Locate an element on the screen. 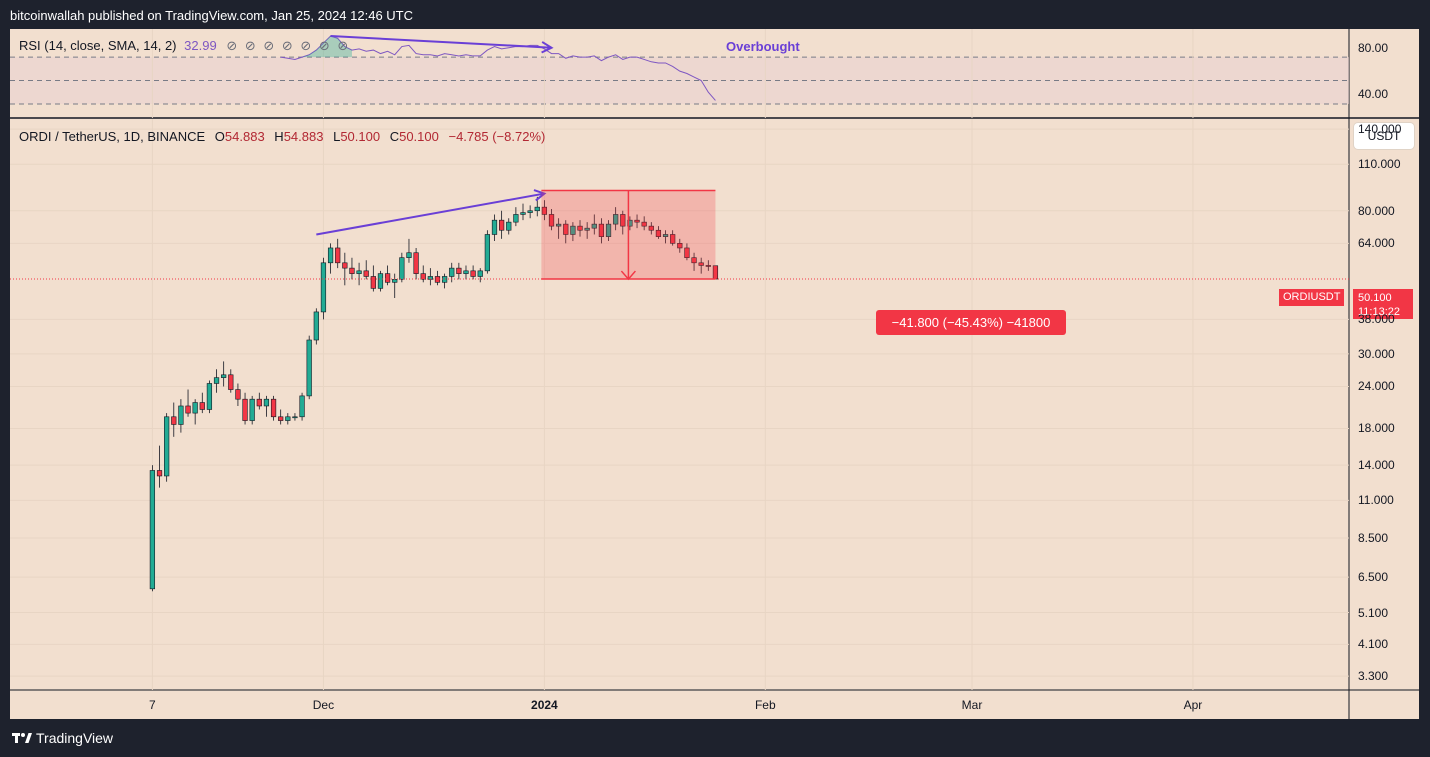 The height and width of the screenshot is (757, 1430). price-tick: 14.000 is located at coordinates (1376, 465).